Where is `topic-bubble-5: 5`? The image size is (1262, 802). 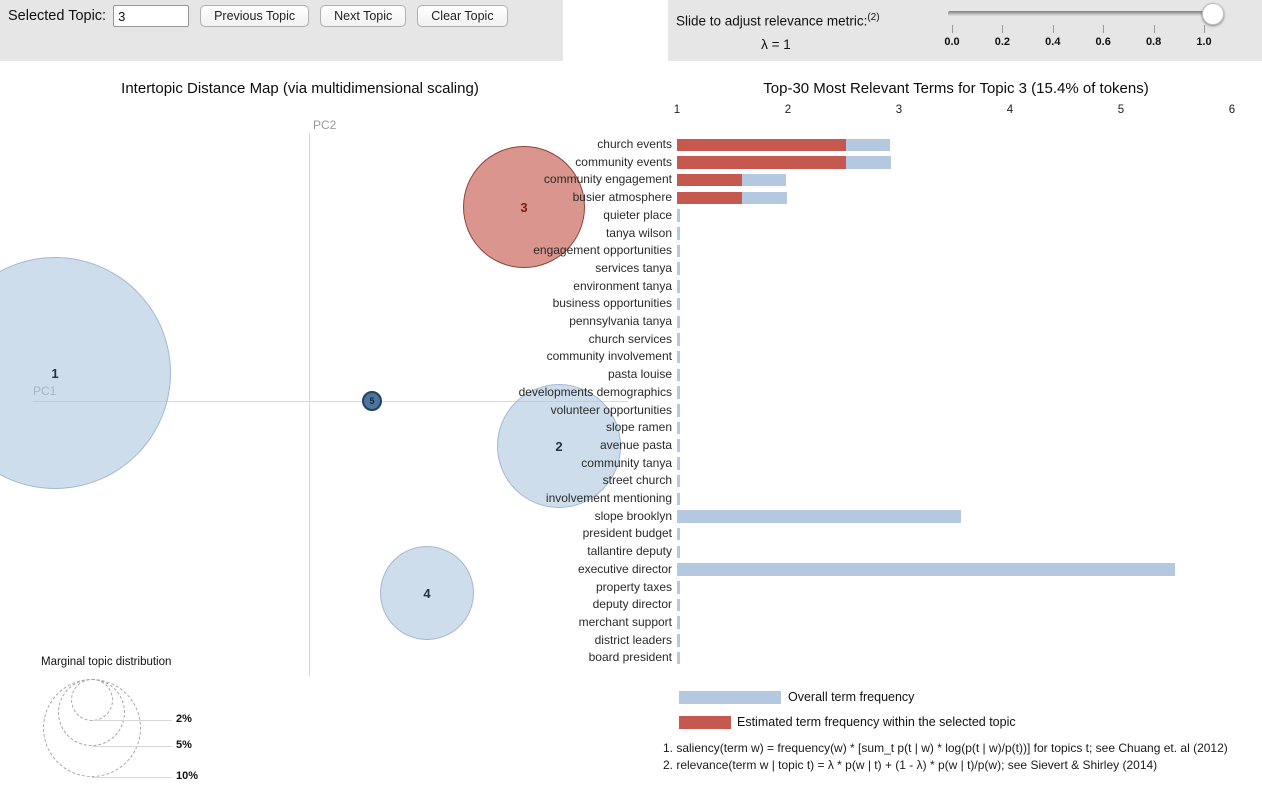 topic-bubble-5: 5 is located at coordinates (372, 401).